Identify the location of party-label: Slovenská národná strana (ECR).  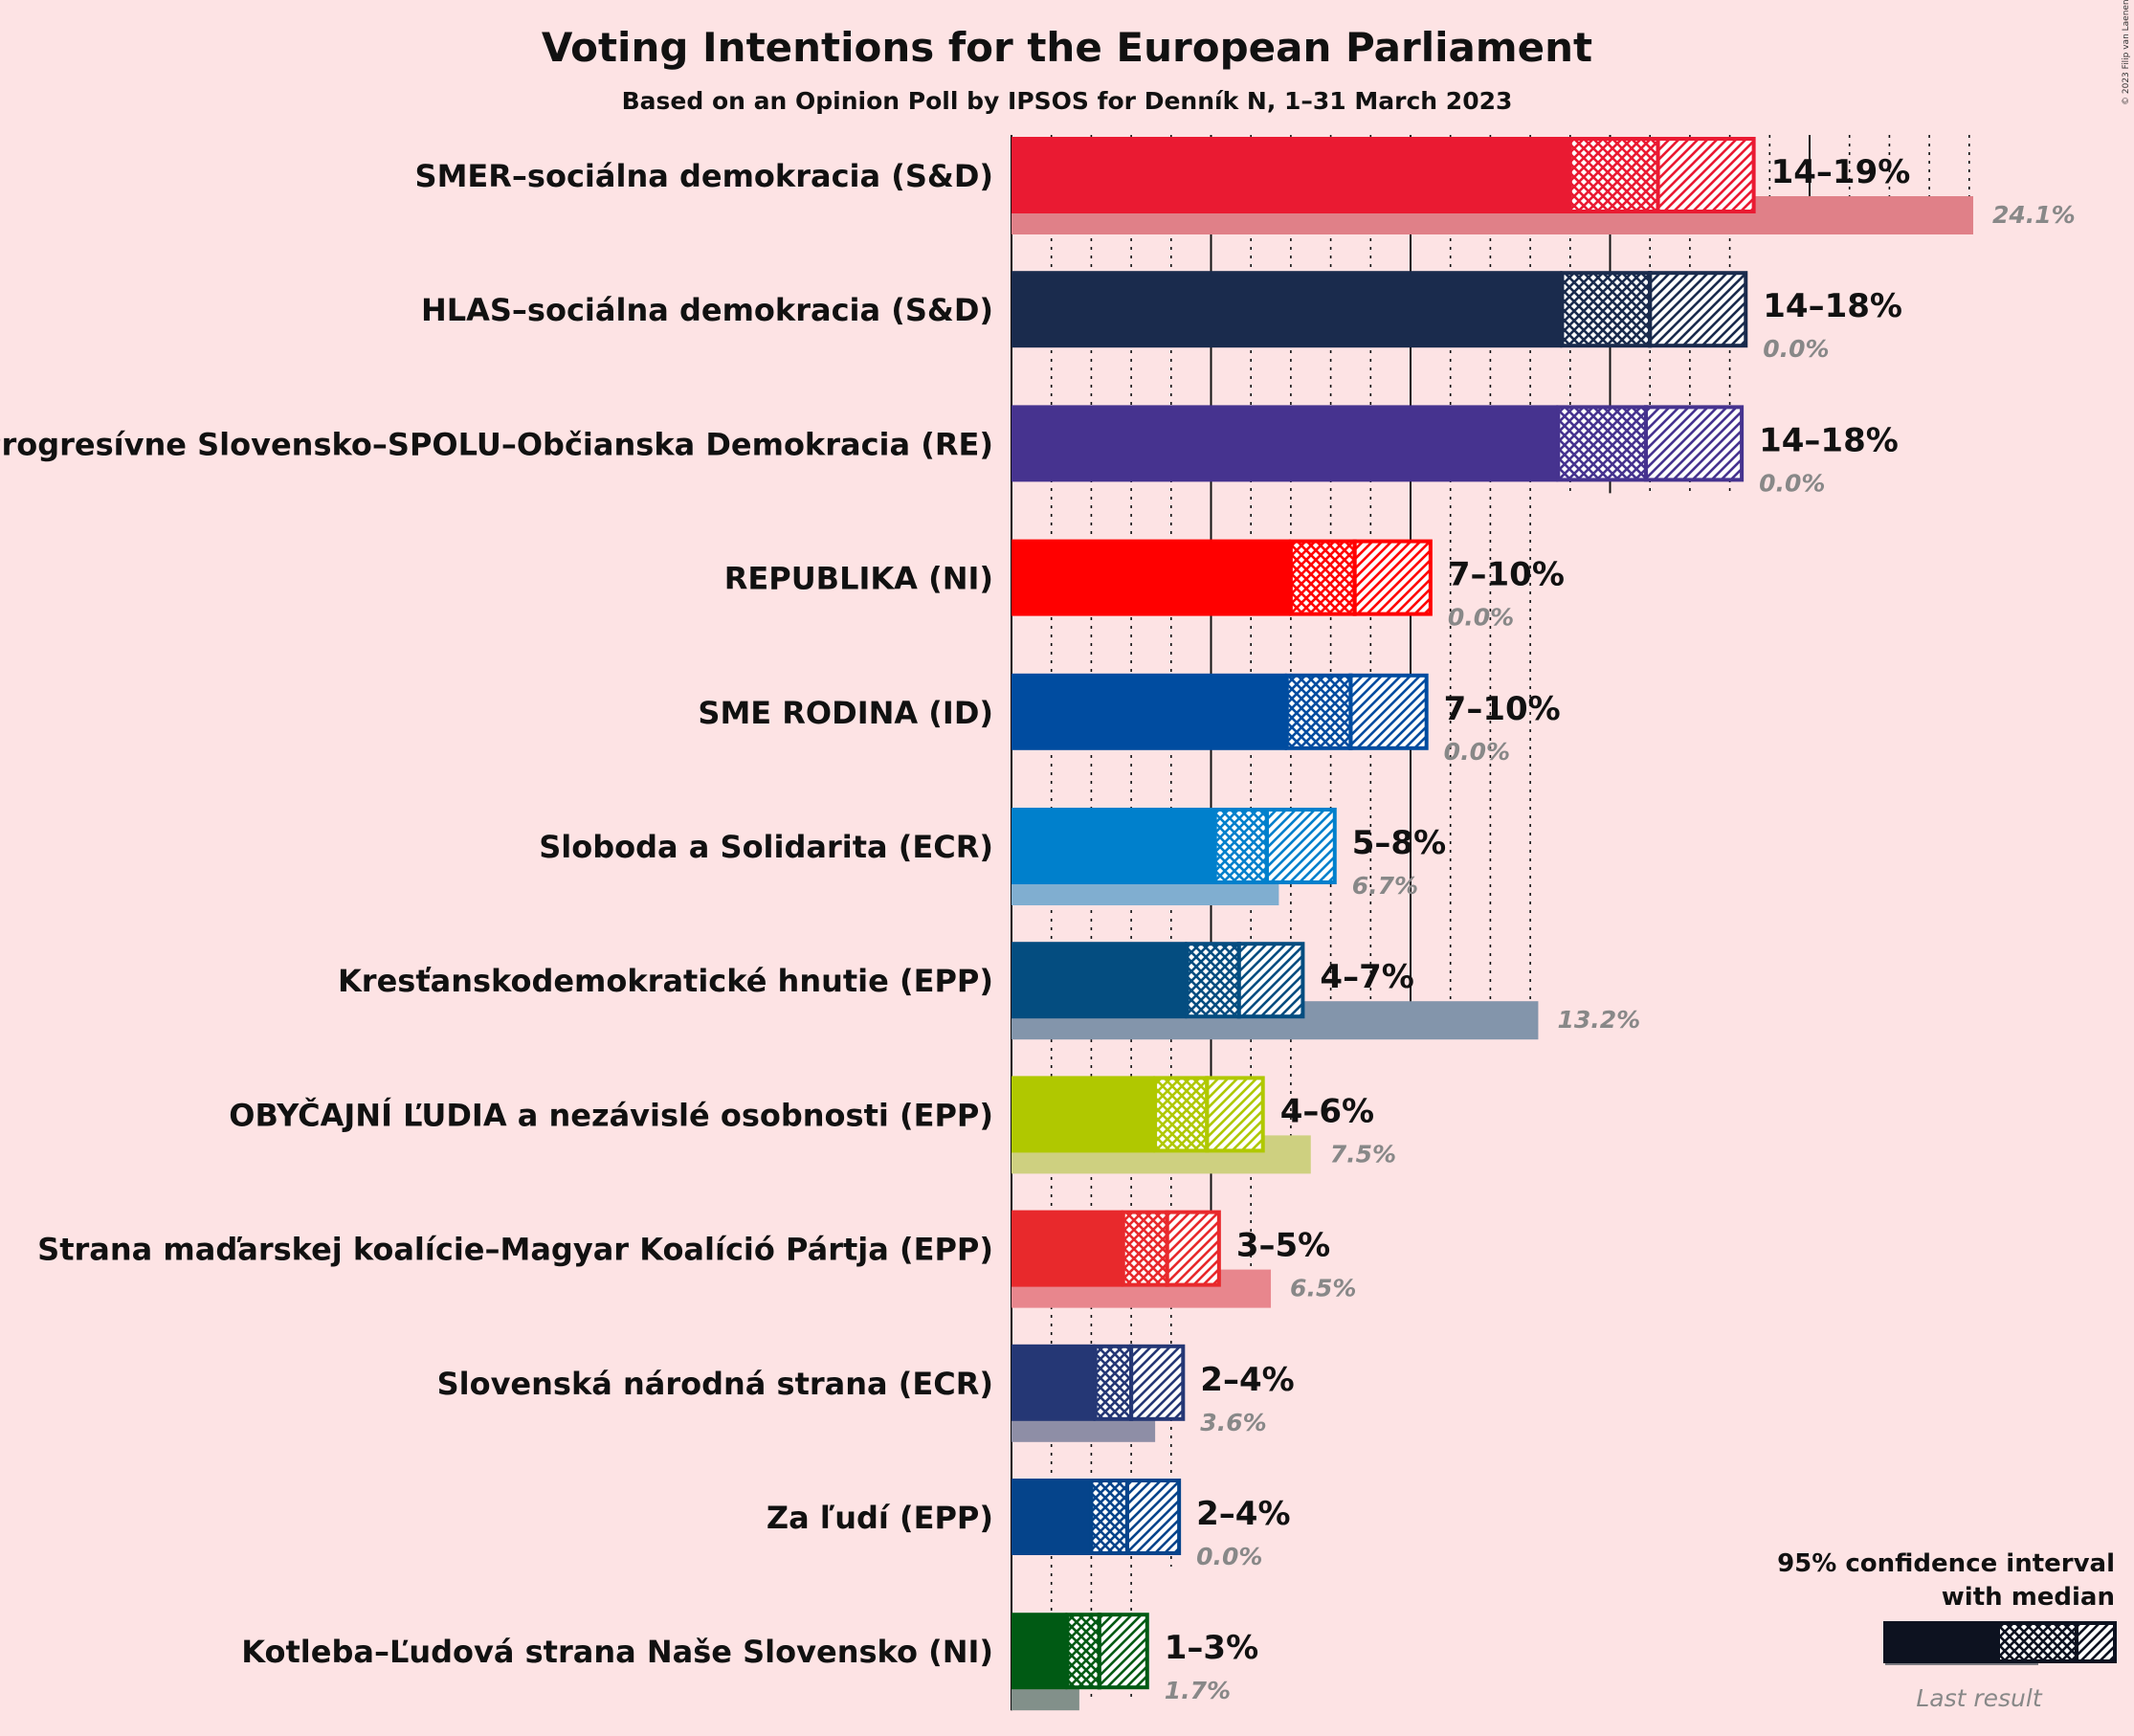
(715, 1384).